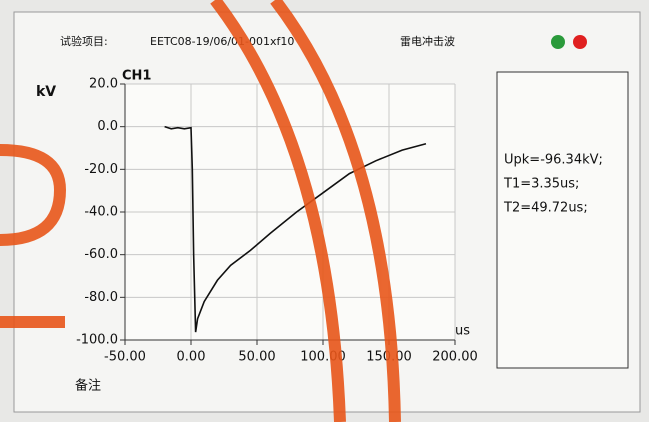  What do you see at coordinates (46, 92) in the screenshot?
I see `y-axis-label: kV` at bounding box center [46, 92].